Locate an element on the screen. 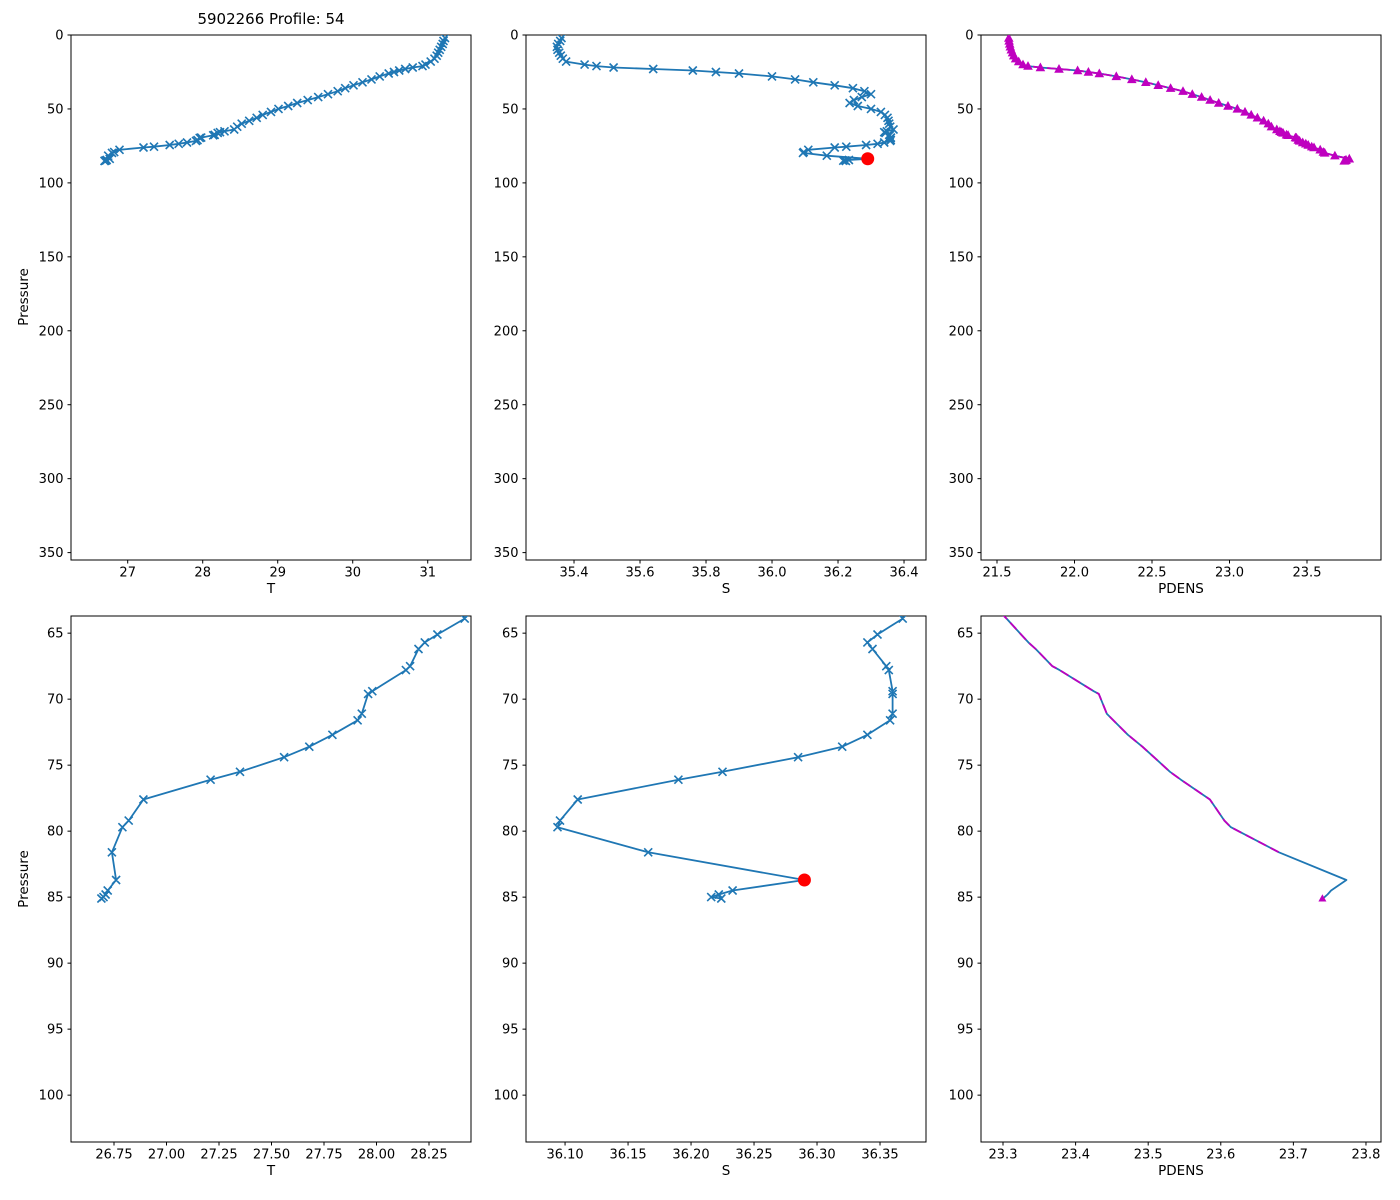 The width and height of the screenshot is (1400, 1200). x-tick-label: 28.00 is located at coordinates (376, 1155).